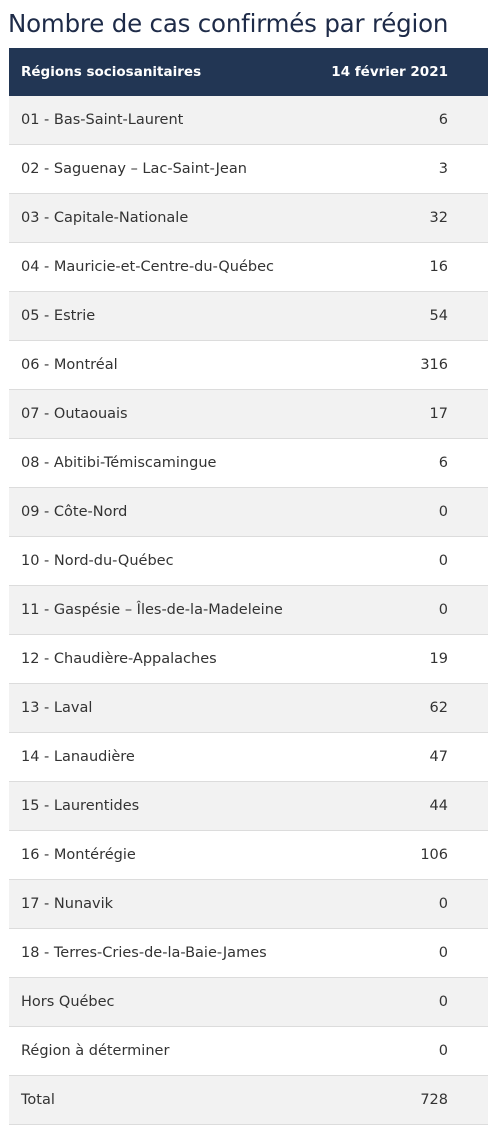 The image size is (488, 1134). Describe the element at coordinates (248, 561) in the screenshot. I see `table-row: 10 - Nord-du-Québec 0` at that location.